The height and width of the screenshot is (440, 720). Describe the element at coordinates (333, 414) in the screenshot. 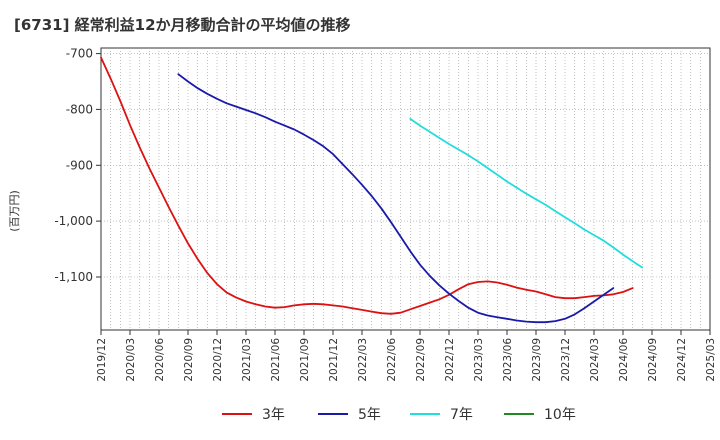

I see `legend-swatch-5y` at that location.